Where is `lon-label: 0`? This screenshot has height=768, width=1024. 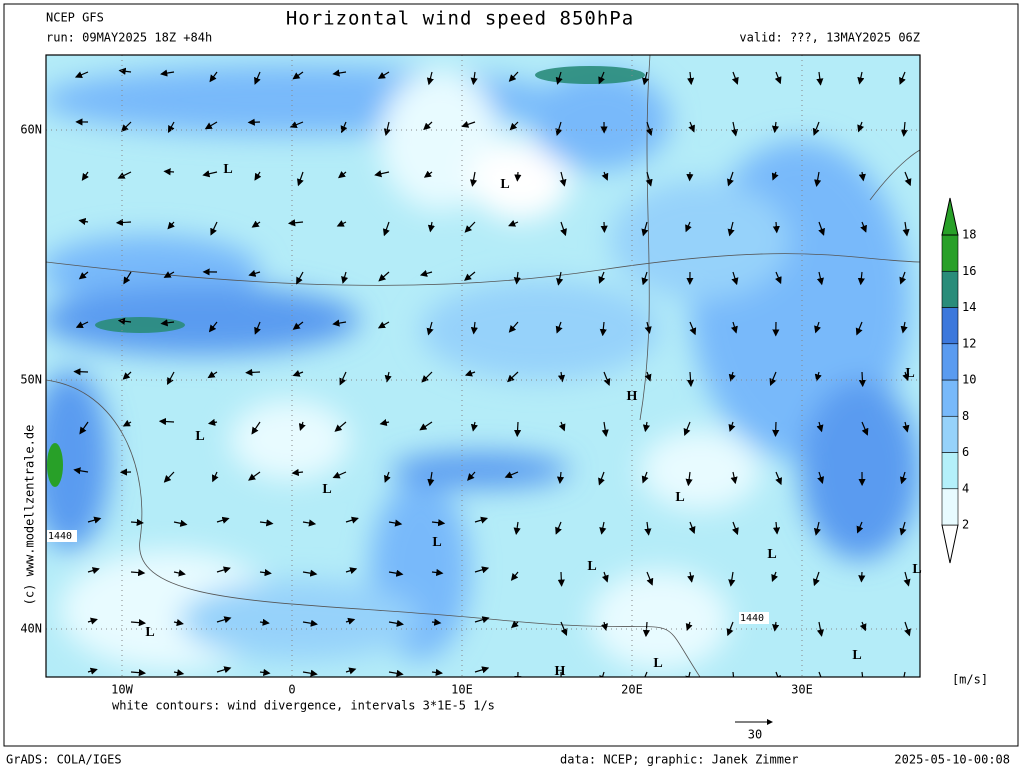
lon-label: 0 is located at coordinates (291, 690).